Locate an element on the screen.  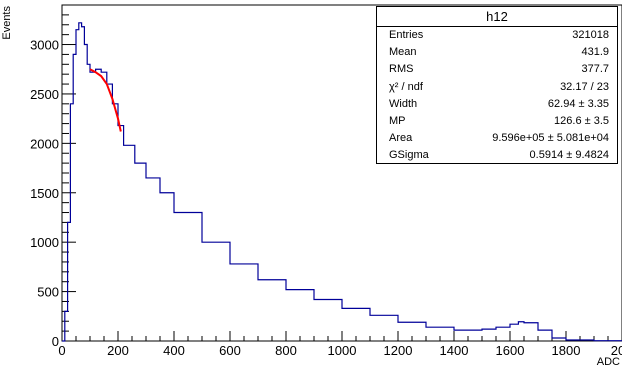
stats-value: 321018 is located at coordinates (590, 35).